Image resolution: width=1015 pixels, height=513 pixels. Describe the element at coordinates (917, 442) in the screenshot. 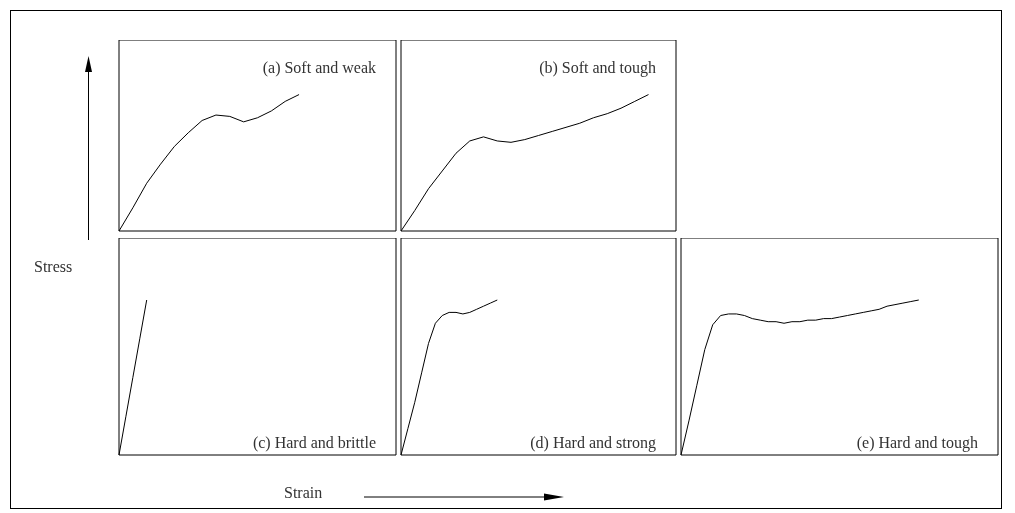

I see `text: (e) Hard and tough` at that location.